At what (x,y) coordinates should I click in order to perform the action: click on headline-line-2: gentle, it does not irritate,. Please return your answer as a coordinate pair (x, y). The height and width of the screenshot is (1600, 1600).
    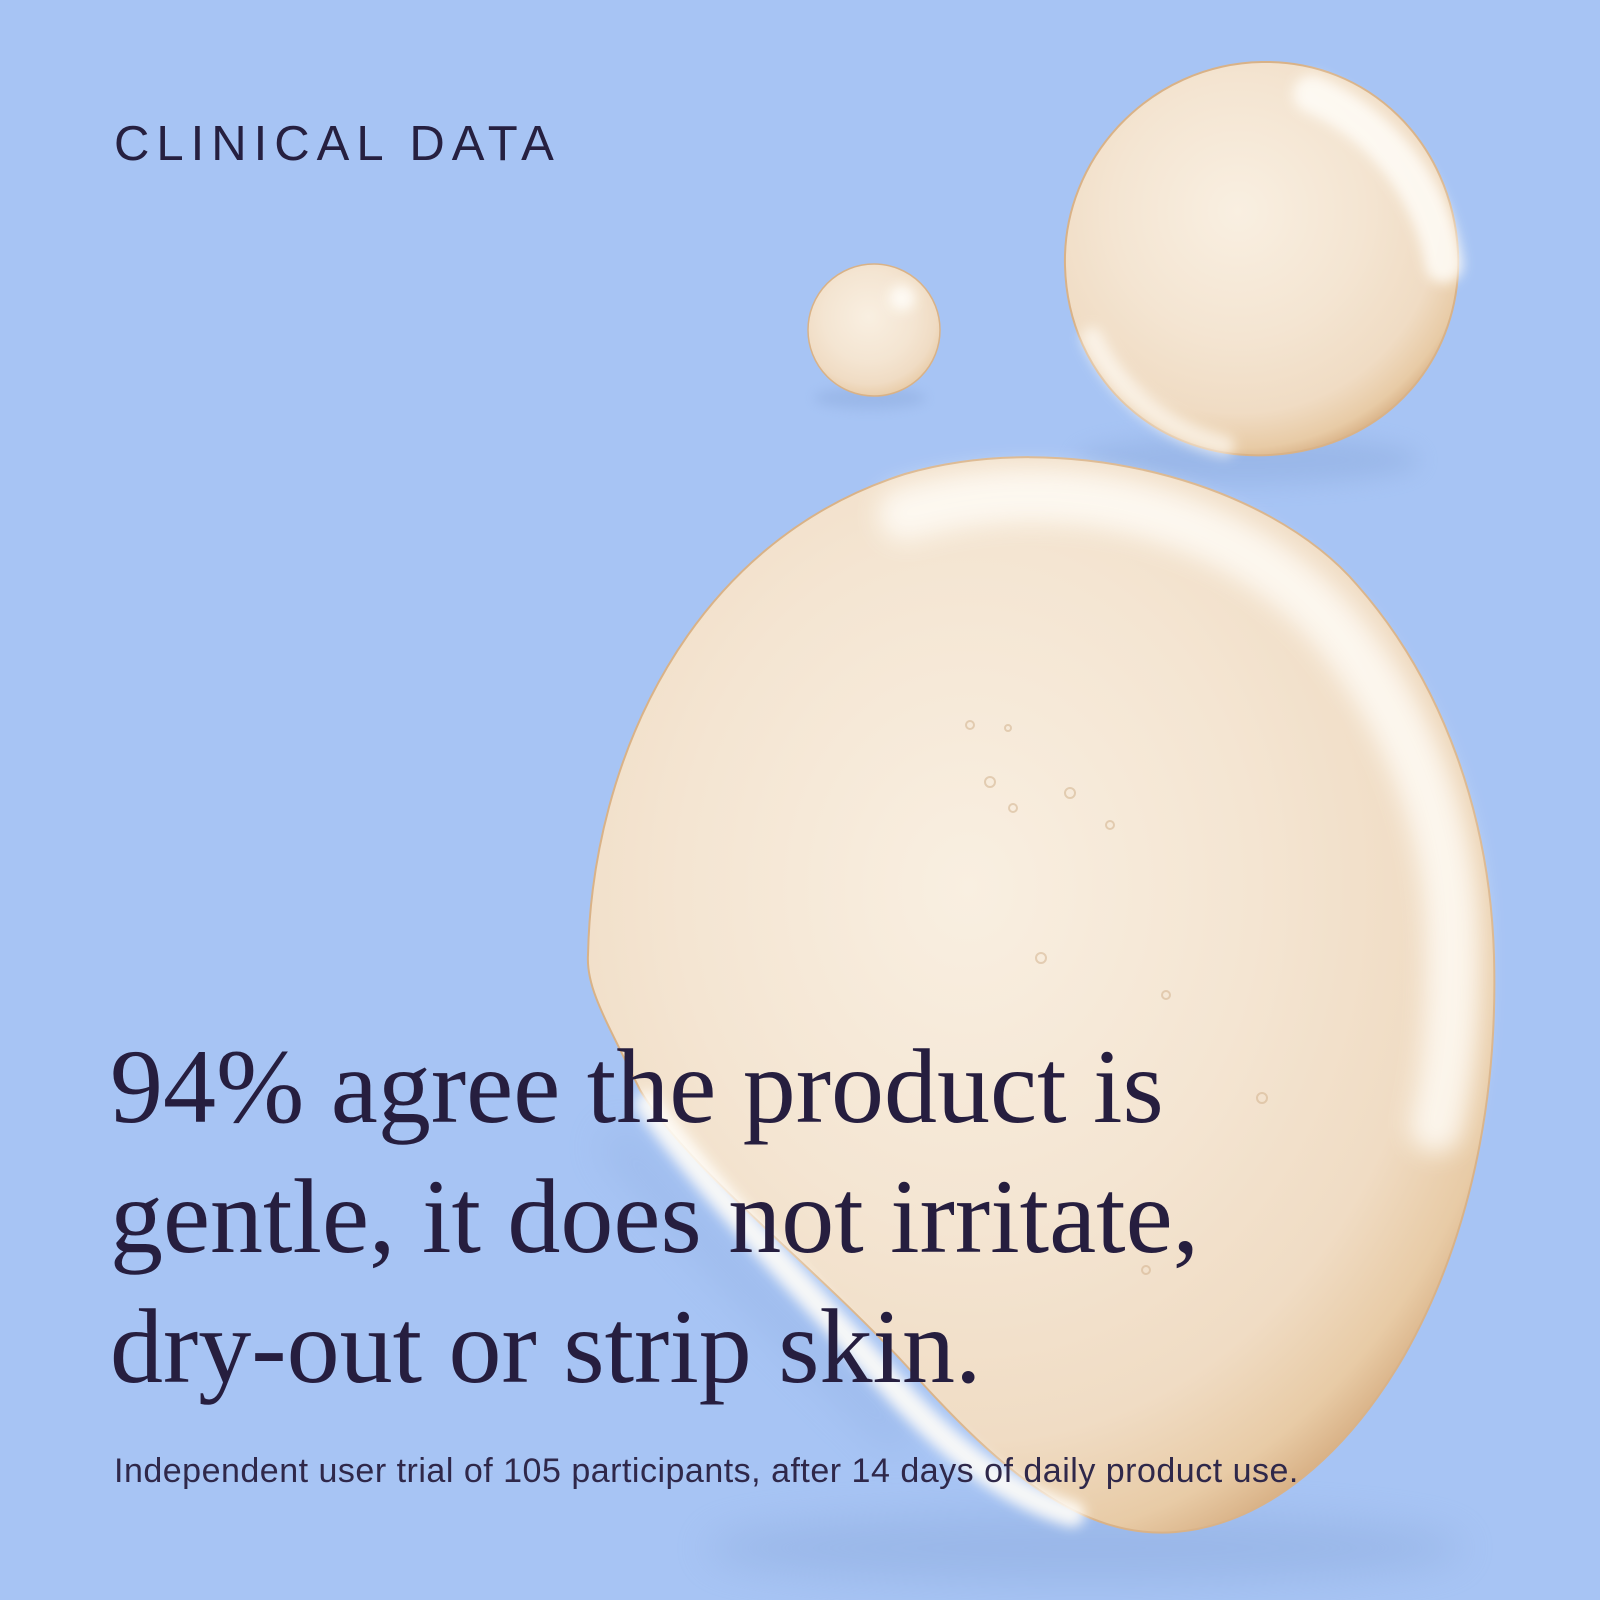
    Looking at the image, I should click on (655, 1216).